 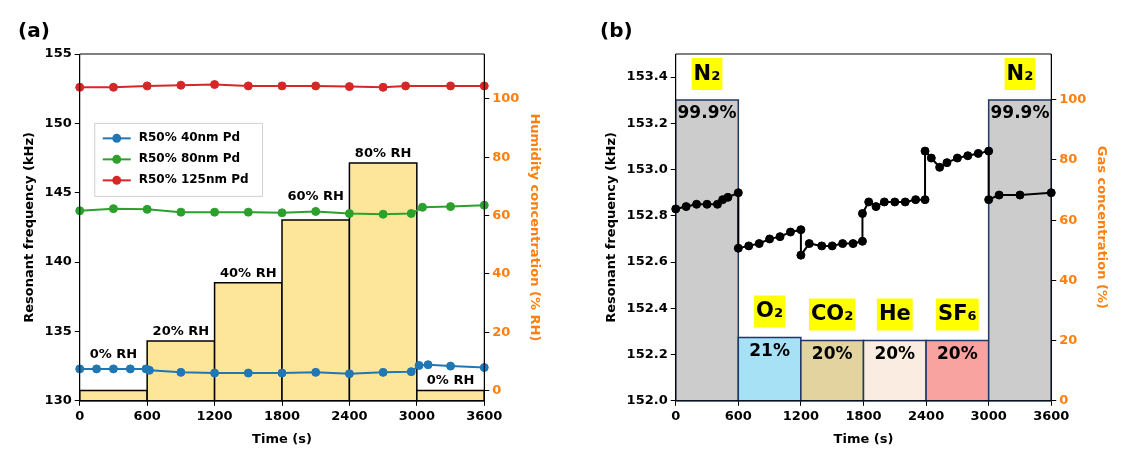 What do you see at coordinates (894, 313) in the screenshot?
I see `annotation: He` at bounding box center [894, 313].